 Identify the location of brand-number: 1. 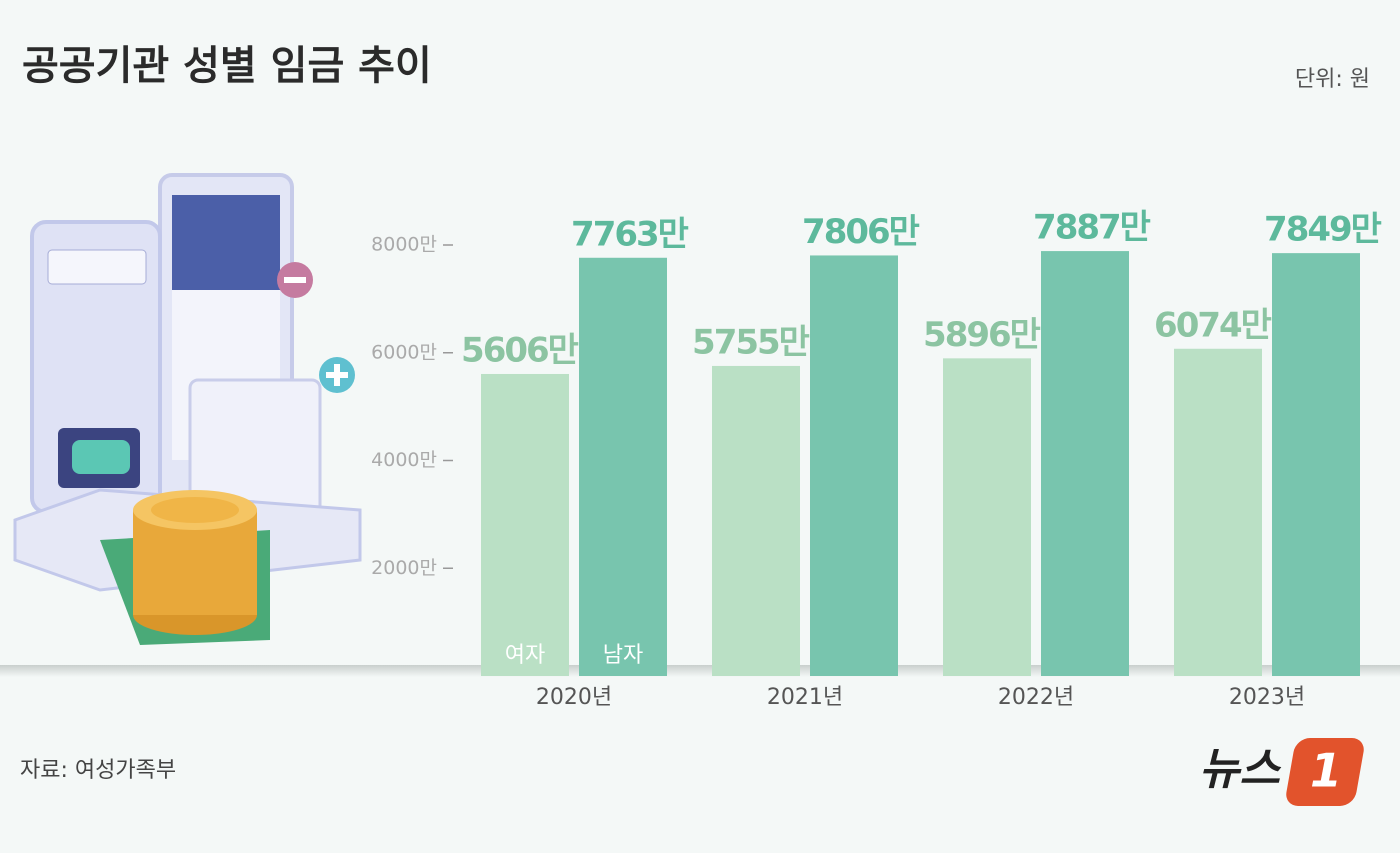
(1326, 771).